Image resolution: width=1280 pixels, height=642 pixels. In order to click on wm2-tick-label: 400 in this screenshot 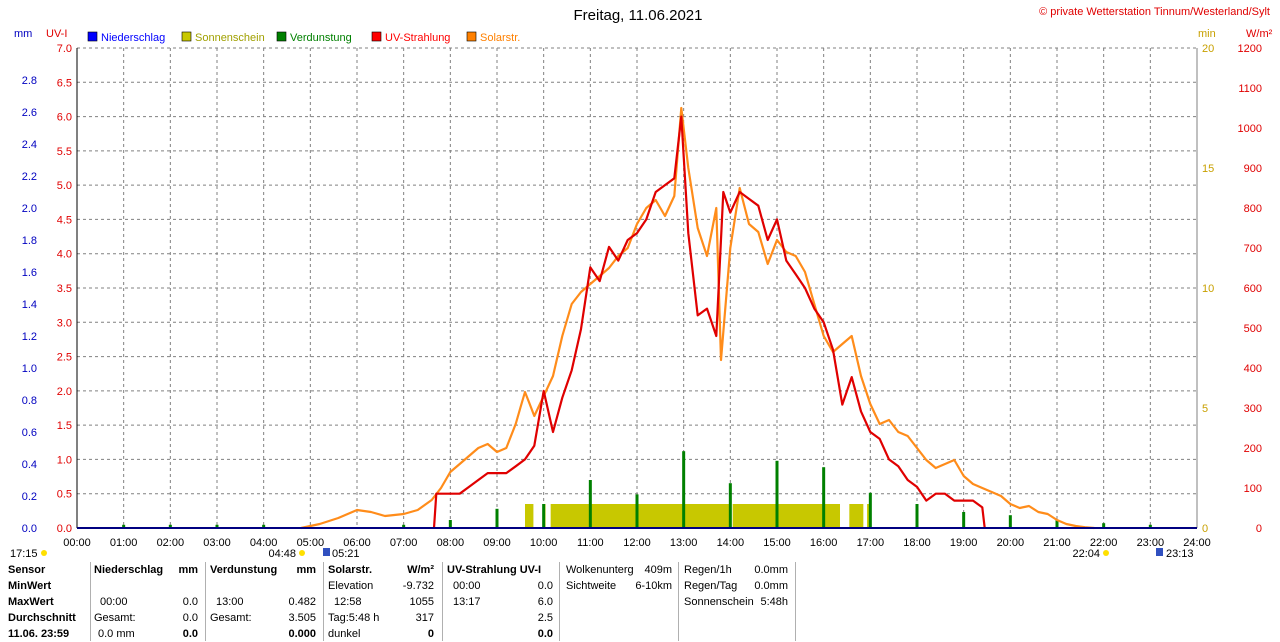, I will do `click(1253, 369)`.